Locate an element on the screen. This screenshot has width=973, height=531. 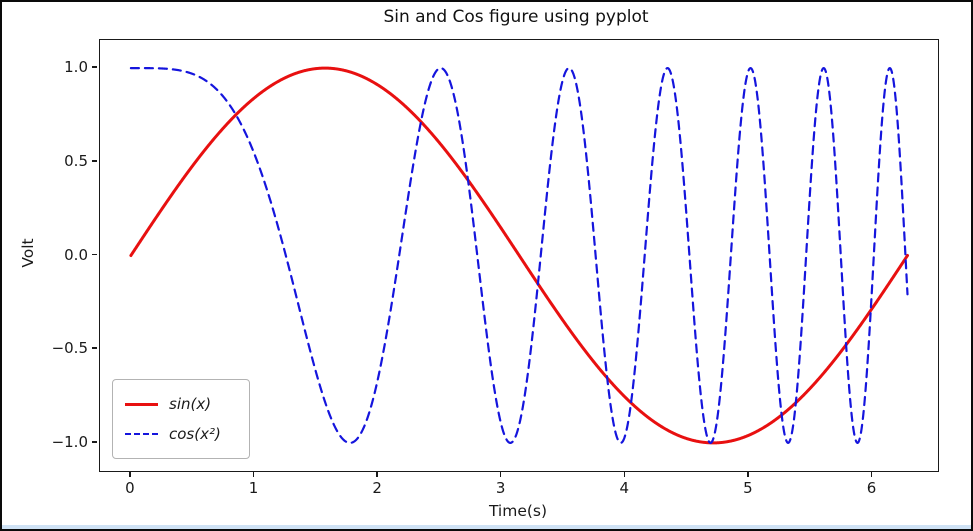
y-axis-label: Volt is located at coordinates (28, 253).